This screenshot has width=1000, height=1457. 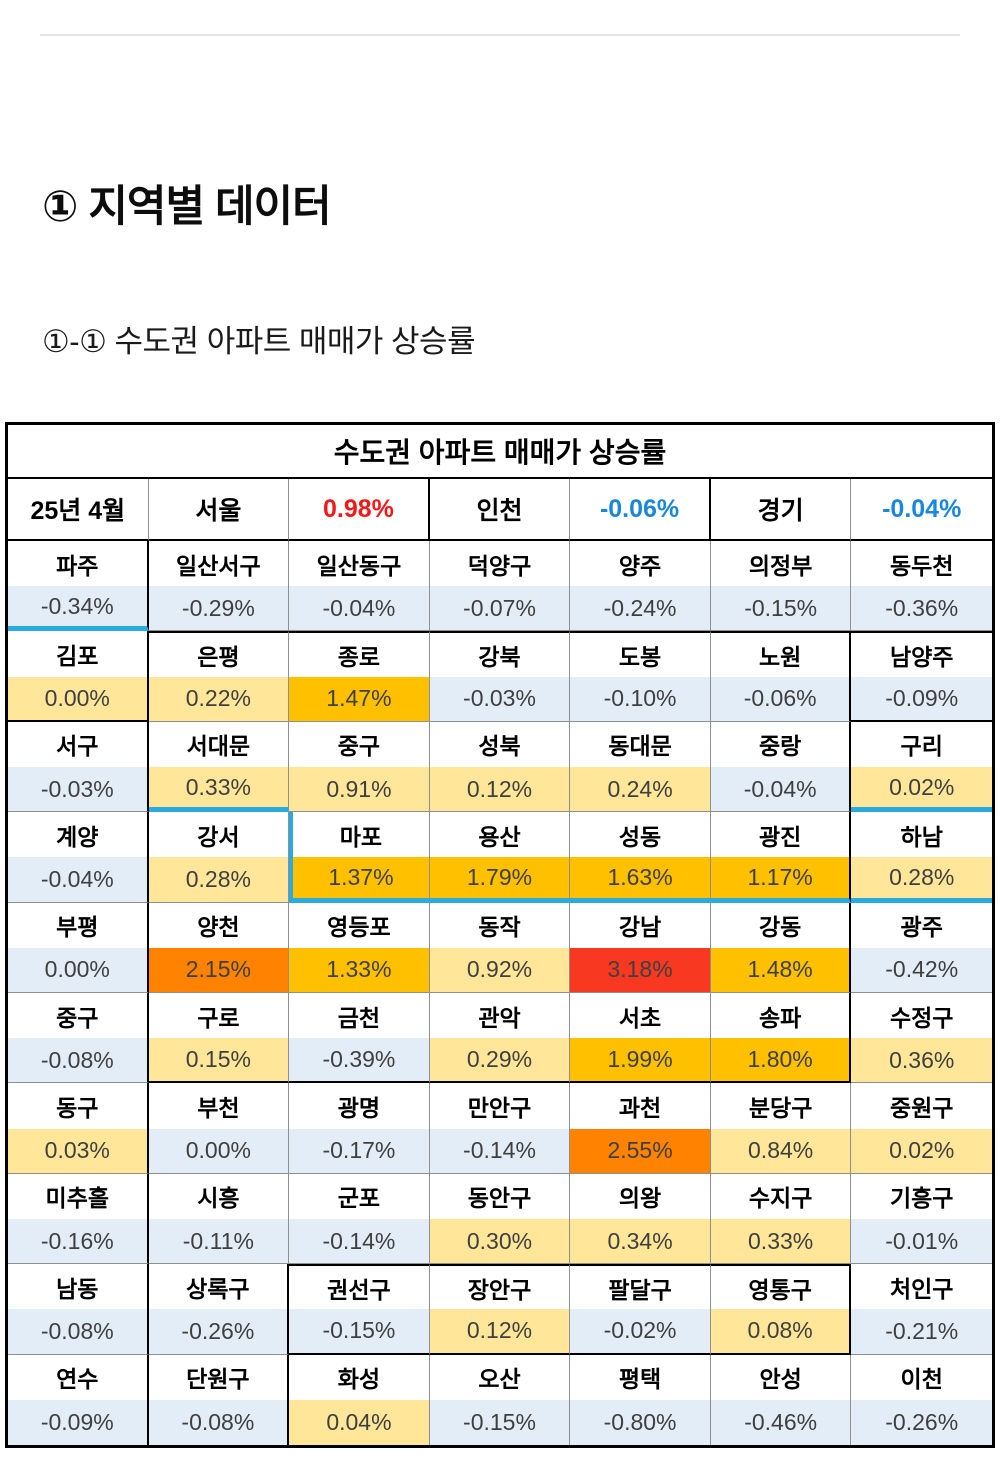 I want to click on region-value-cell: 0.30%, so click(x=500, y=1242).